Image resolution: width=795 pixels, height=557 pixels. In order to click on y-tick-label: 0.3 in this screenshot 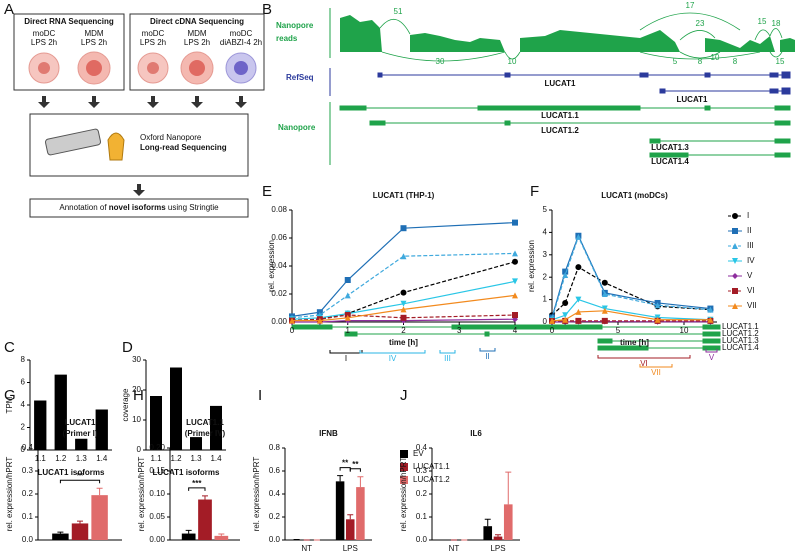, I will do `click(422, 470)`.